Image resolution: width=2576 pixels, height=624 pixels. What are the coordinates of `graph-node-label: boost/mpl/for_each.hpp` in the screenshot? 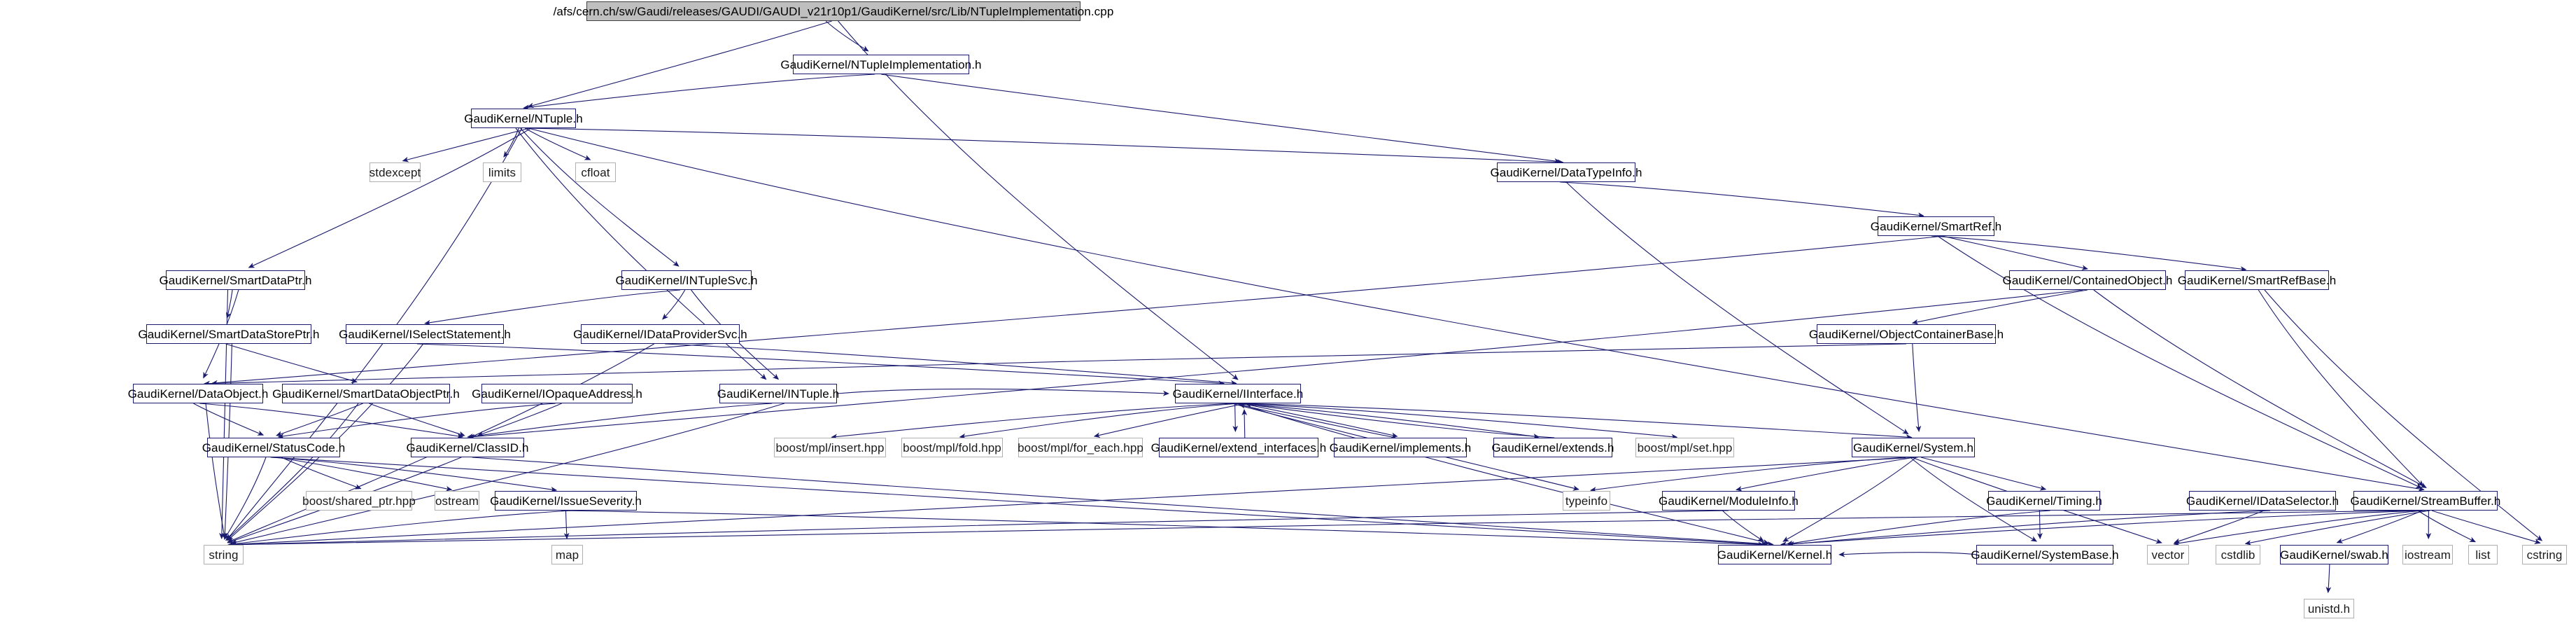 It's located at (1080, 448).